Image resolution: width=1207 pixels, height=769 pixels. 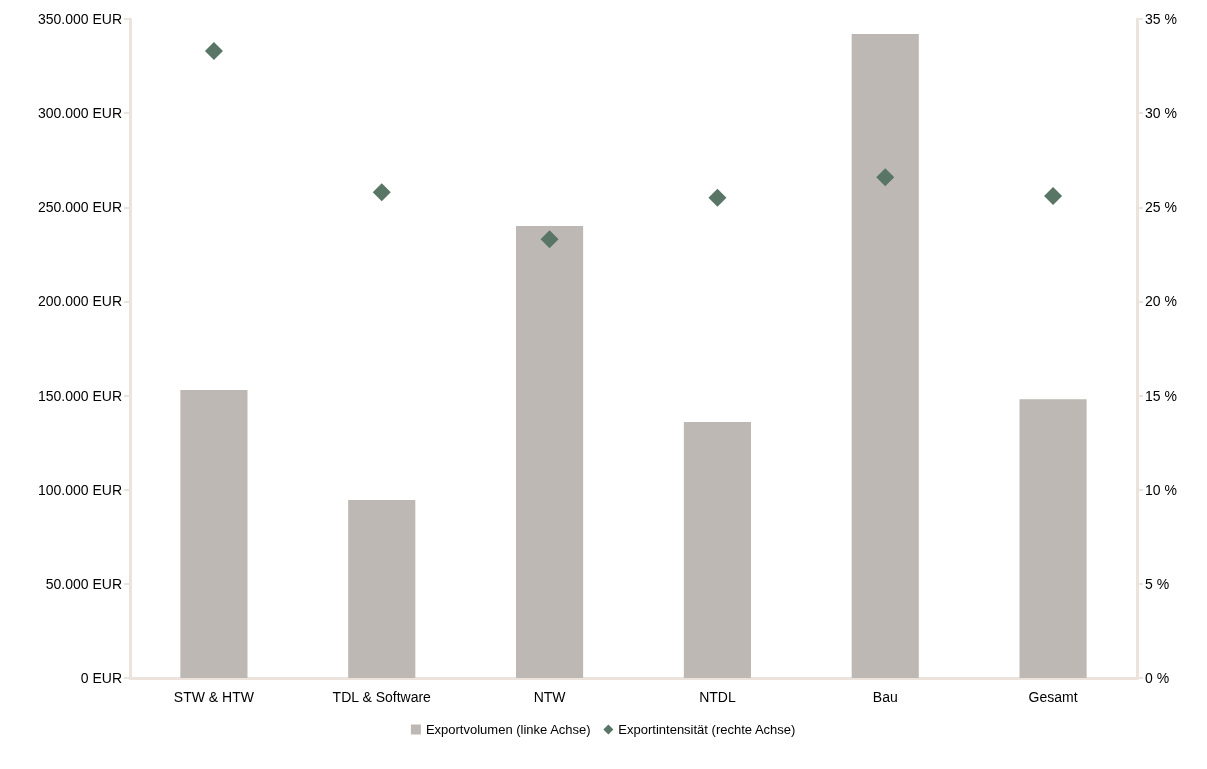 What do you see at coordinates (79, 19) in the screenshot?
I see `y-tick-label: 350.000 EUR` at bounding box center [79, 19].